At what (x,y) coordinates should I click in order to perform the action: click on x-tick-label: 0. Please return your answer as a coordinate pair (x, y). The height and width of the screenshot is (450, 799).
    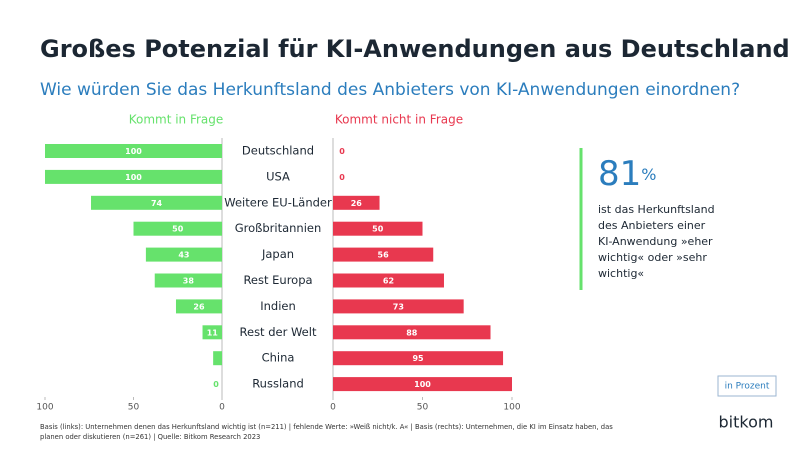
    Looking at the image, I should click on (222, 408).